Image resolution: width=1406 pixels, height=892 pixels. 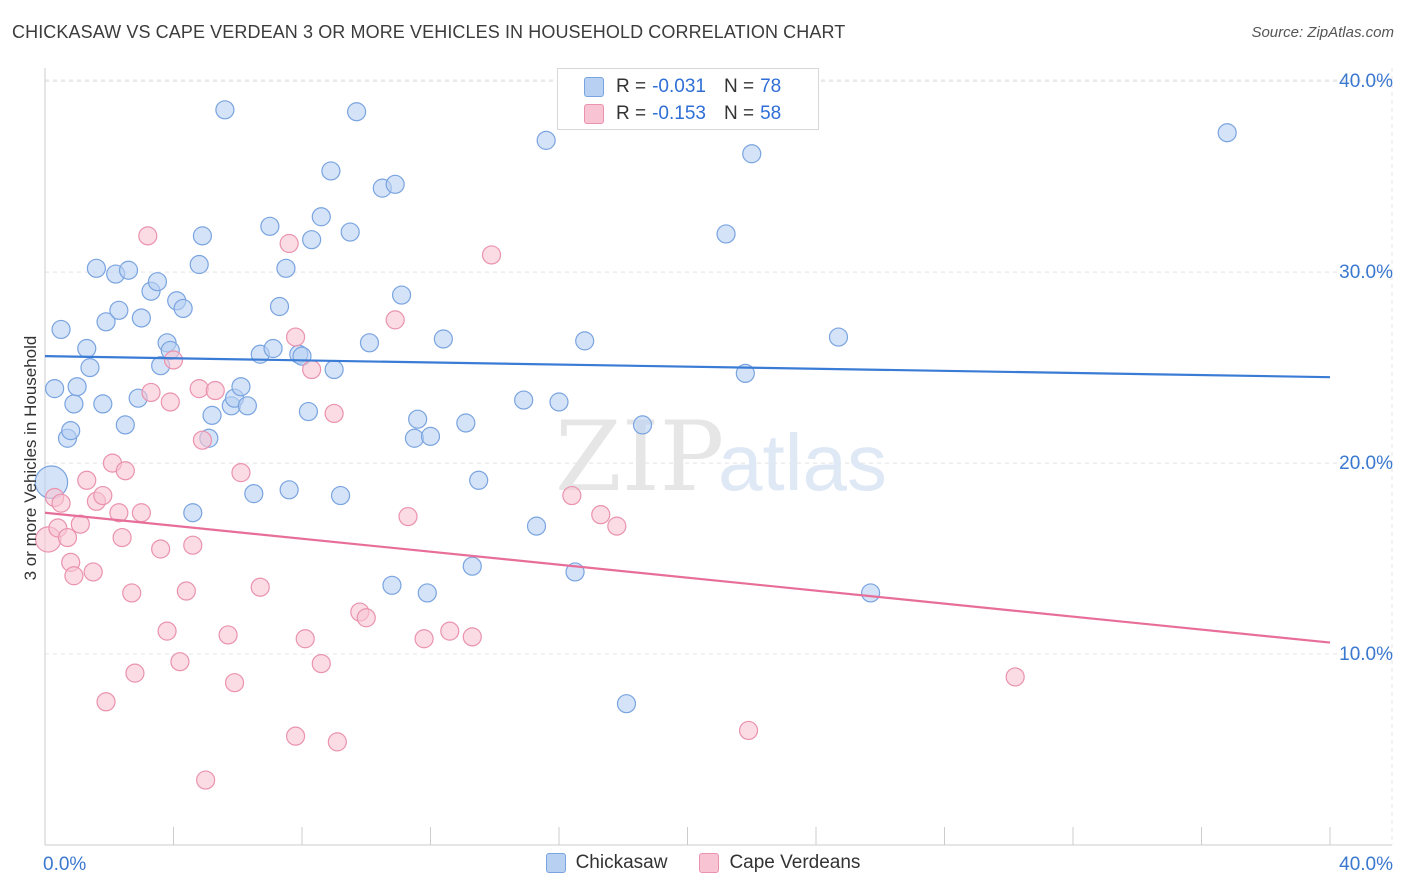 What do you see at coordinates (739, 113) in the screenshot?
I see `legend-n-label: N =` at bounding box center [739, 113].